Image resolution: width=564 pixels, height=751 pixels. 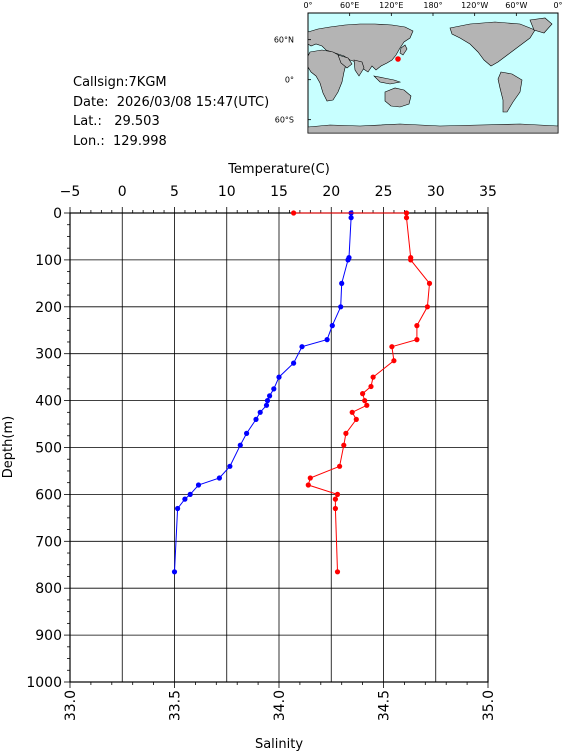 I want to click on land-australia, so click(x=398, y=97).